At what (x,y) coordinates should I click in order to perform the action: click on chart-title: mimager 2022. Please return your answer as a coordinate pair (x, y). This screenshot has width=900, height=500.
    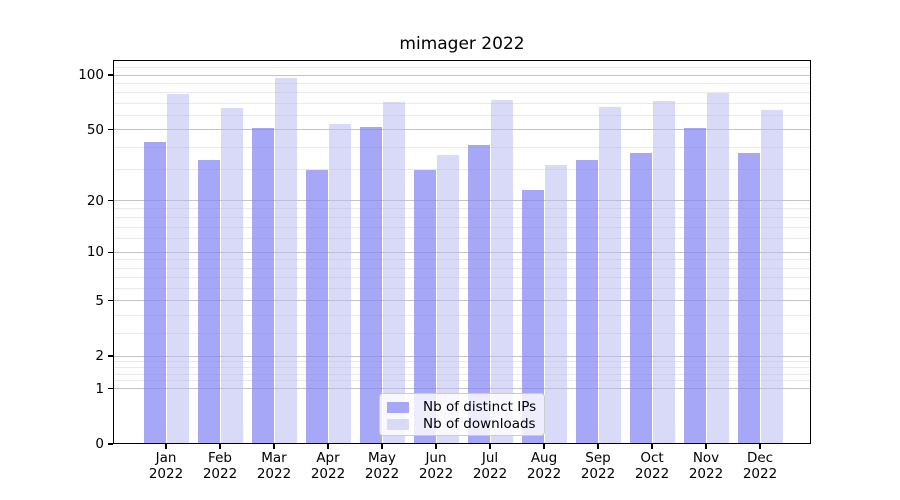
    Looking at the image, I should click on (462, 44).